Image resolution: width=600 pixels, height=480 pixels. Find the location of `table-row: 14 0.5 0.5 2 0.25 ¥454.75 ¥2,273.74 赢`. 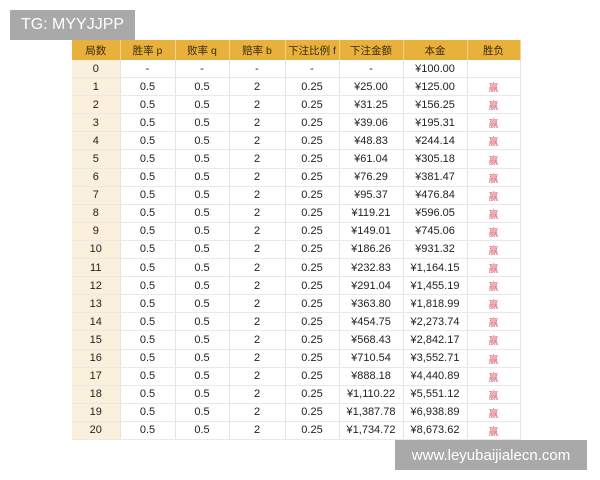

table-row: 14 0.5 0.5 2 0.25 ¥454.75 ¥2,273.74 赢 is located at coordinates (296, 322).